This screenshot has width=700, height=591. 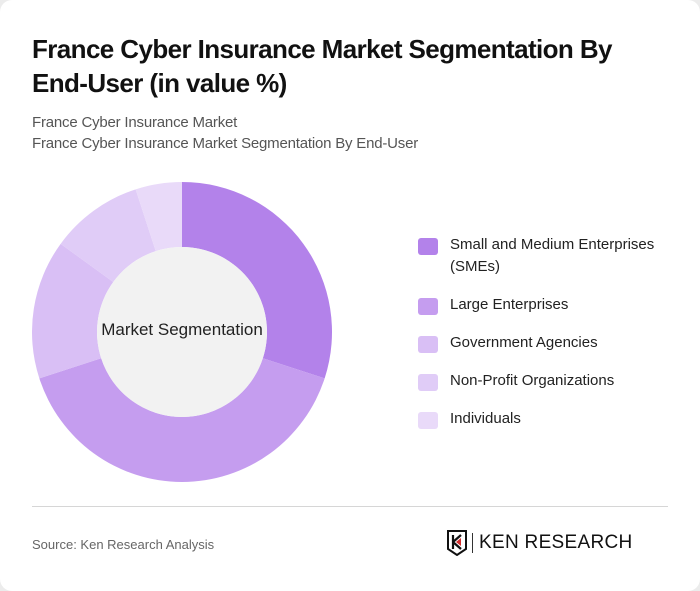 I want to click on chart-subtitle-market: France Cyber Insurance Market, so click(x=135, y=122).